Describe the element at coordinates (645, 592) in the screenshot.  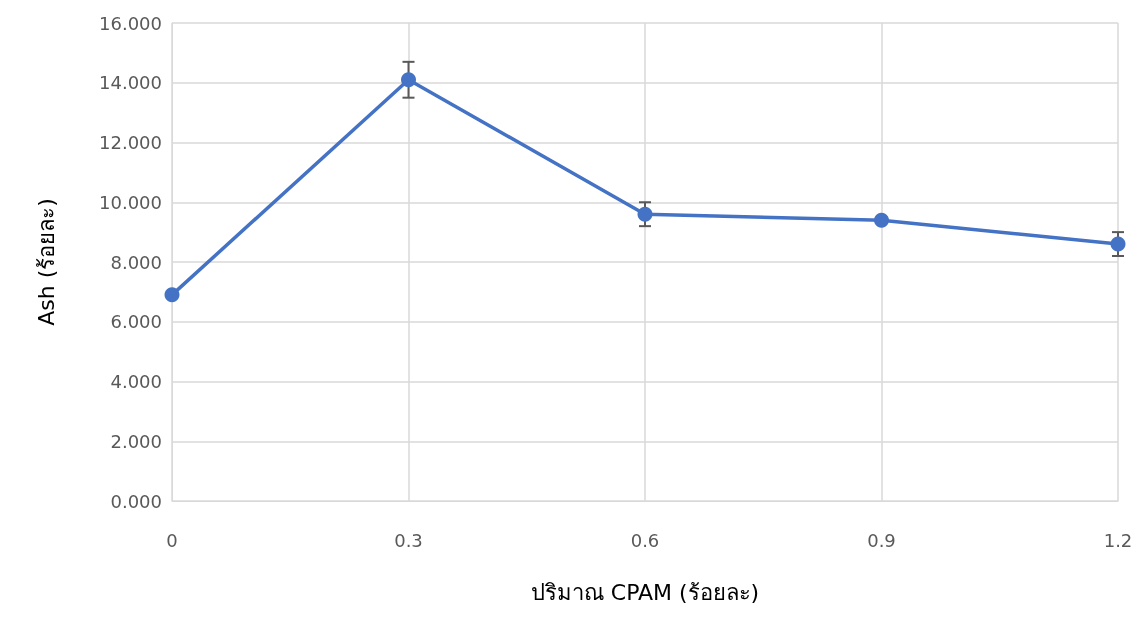
I see `x-axis-title: ปริมาณ CPAM (ร้อยละ)` at that location.